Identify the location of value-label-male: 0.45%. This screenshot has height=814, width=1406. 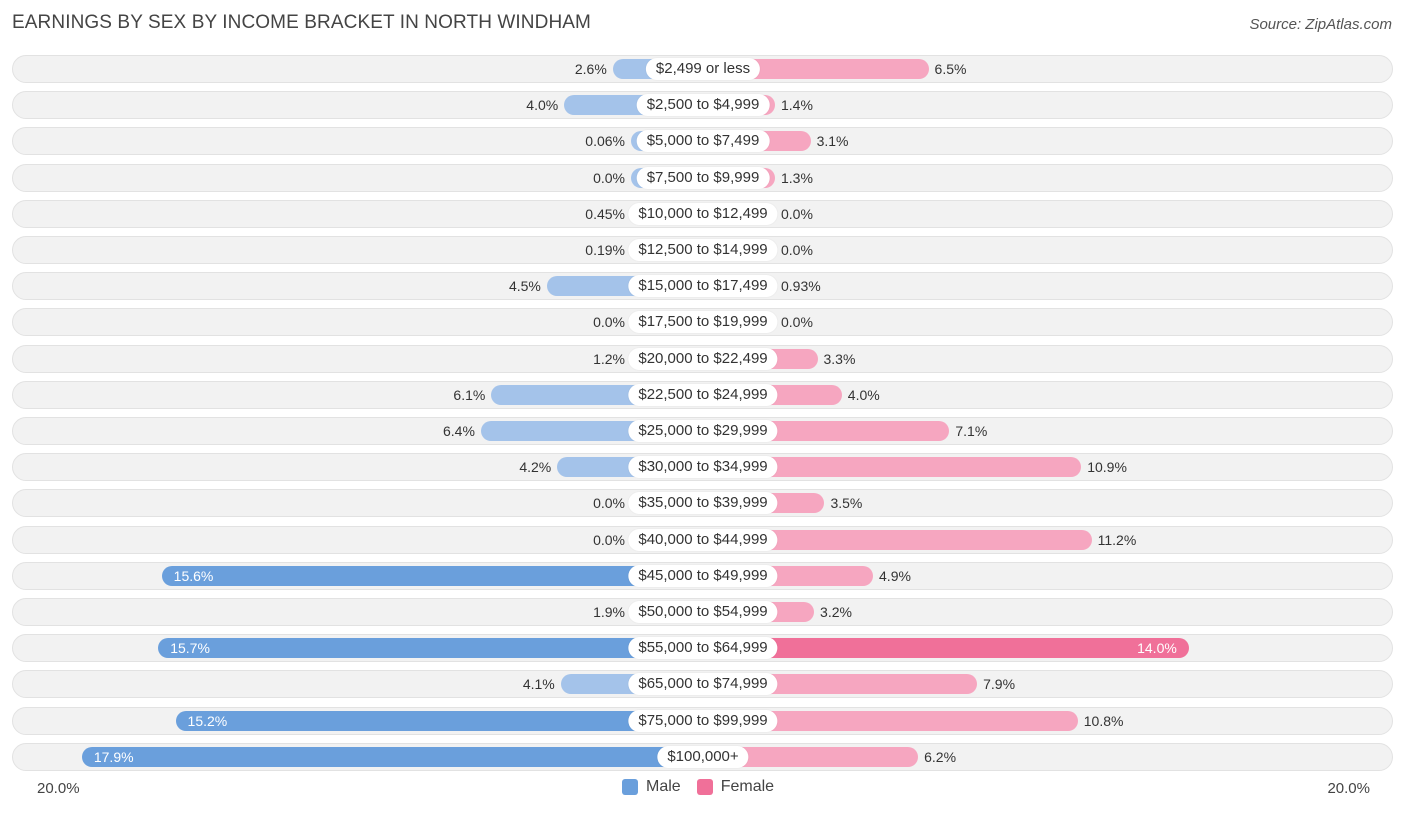
(605, 214).